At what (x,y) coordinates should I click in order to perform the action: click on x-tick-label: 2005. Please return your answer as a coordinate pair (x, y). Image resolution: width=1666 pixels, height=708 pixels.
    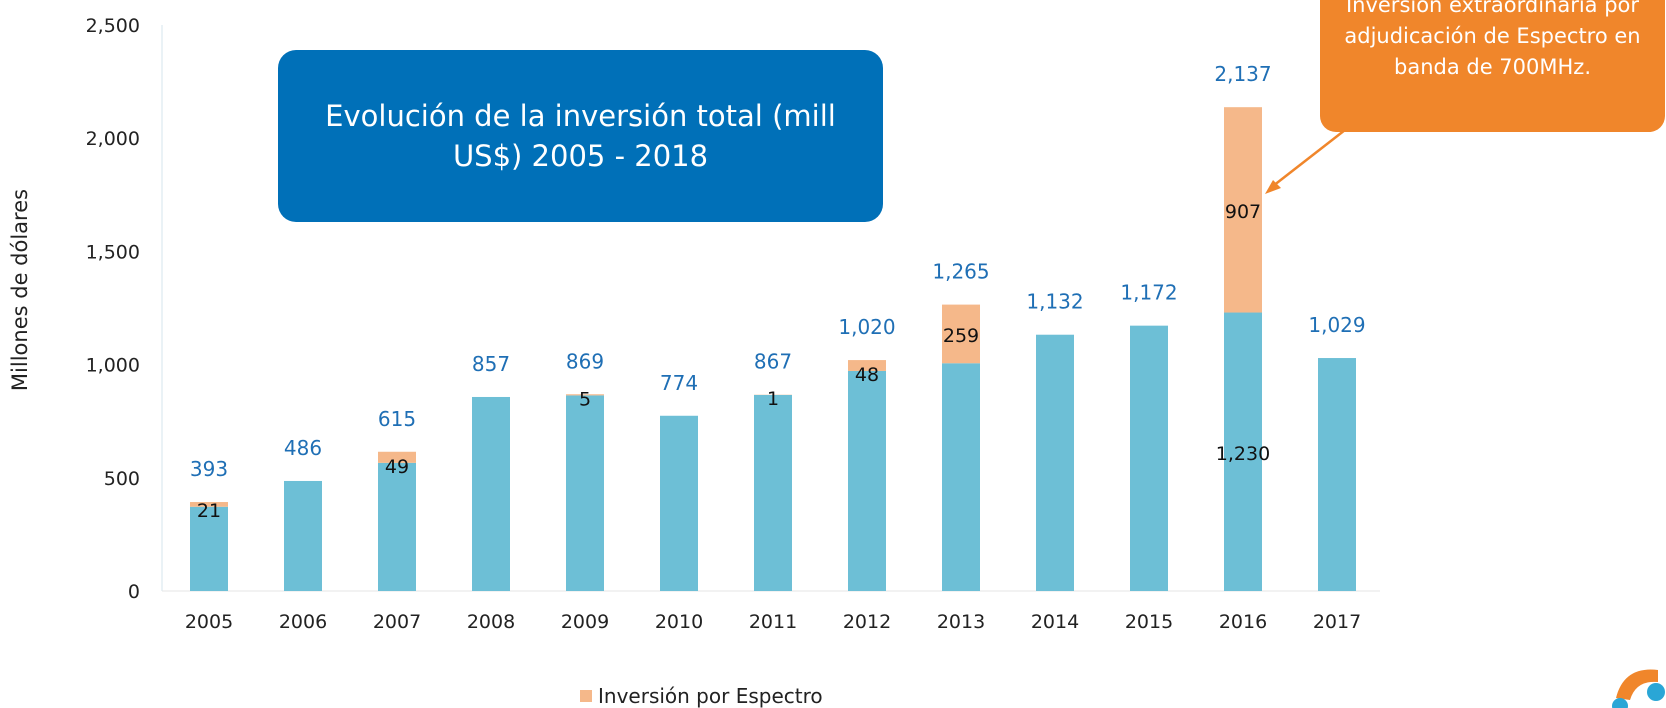
    Looking at the image, I should click on (209, 622).